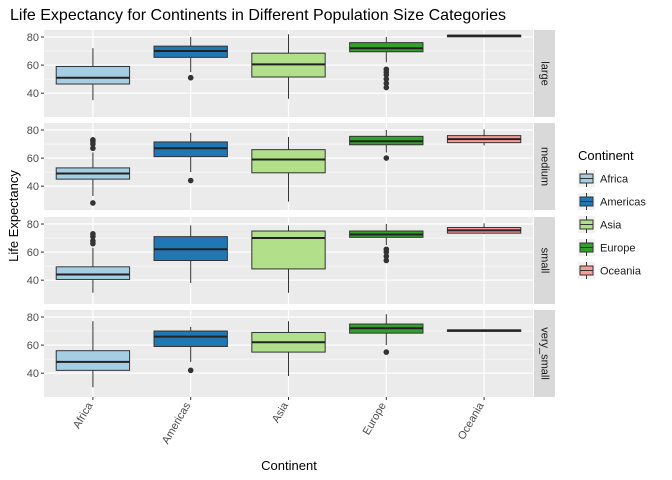 The width and height of the screenshot is (672, 480). I want to click on legend-item-europe: Europe, so click(606, 247).